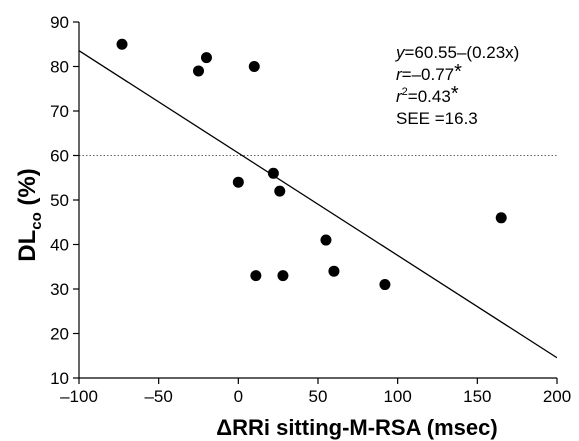 The width and height of the screenshot is (579, 441). What do you see at coordinates (59, 67) in the screenshot?
I see `y-tick-label: 80` at bounding box center [59, 67].